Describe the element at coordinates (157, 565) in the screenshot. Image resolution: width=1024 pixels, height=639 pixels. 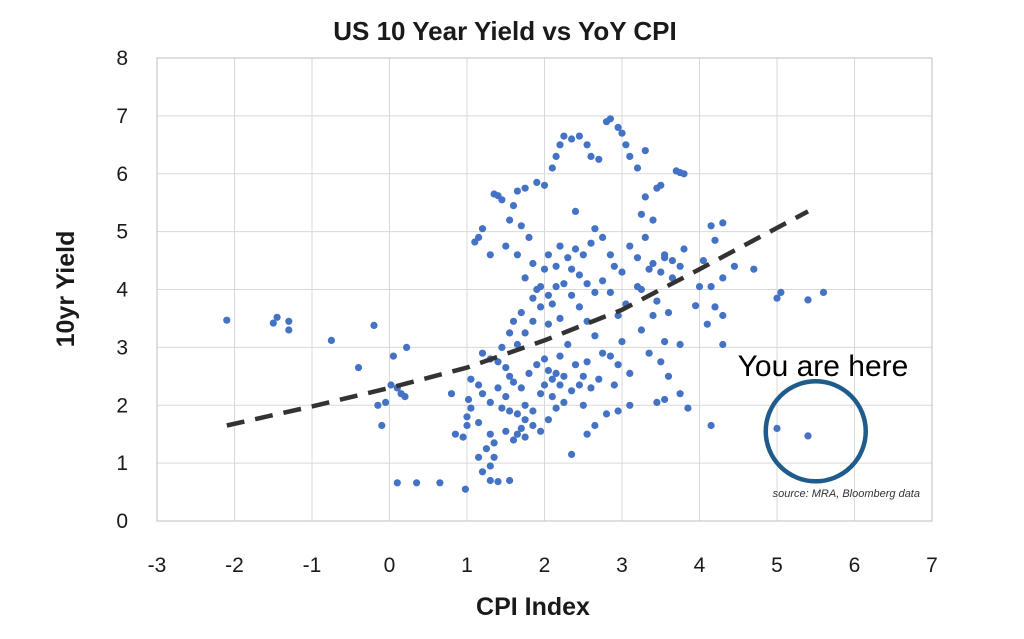
I see `x-tick-label: -3` at that location.